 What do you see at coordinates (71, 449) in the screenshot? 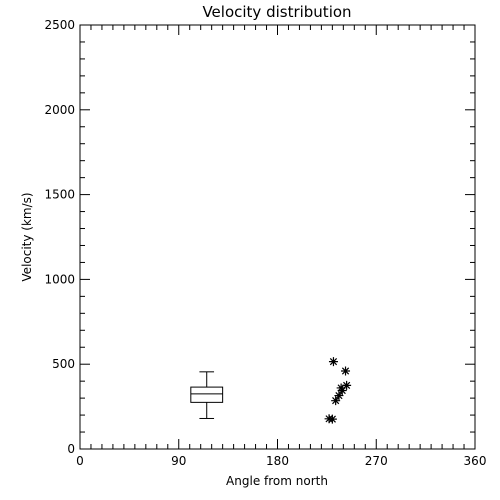
I see `y-tick-label: 0` at bounding box center [71, 449].